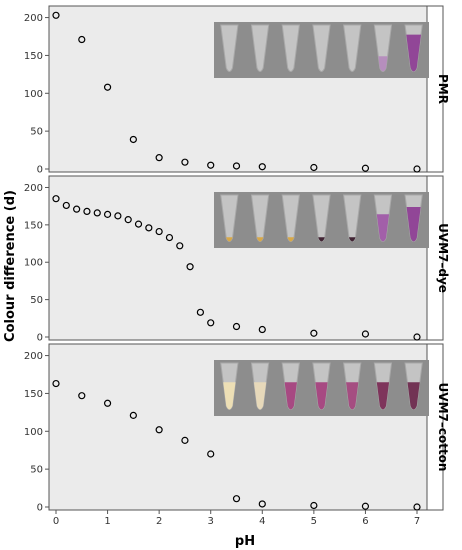 The image size is (462, 550). I want to click on panel-2-strip, so click(435, 258).